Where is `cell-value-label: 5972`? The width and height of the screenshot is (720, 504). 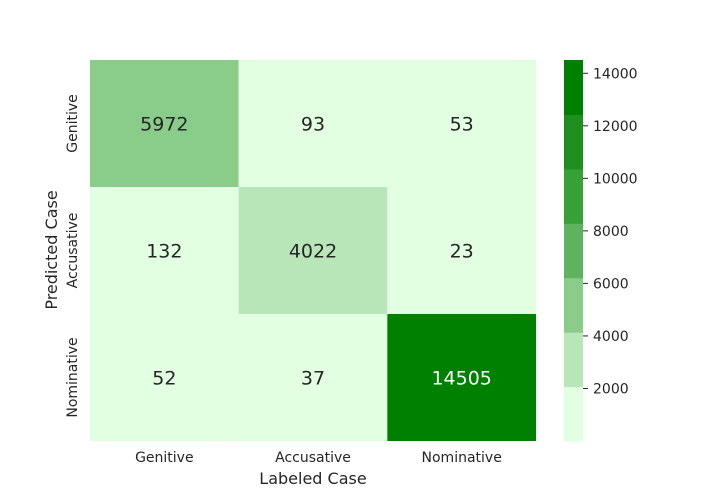 cell-value-label: 5972 is located at coordinates (164, 125).